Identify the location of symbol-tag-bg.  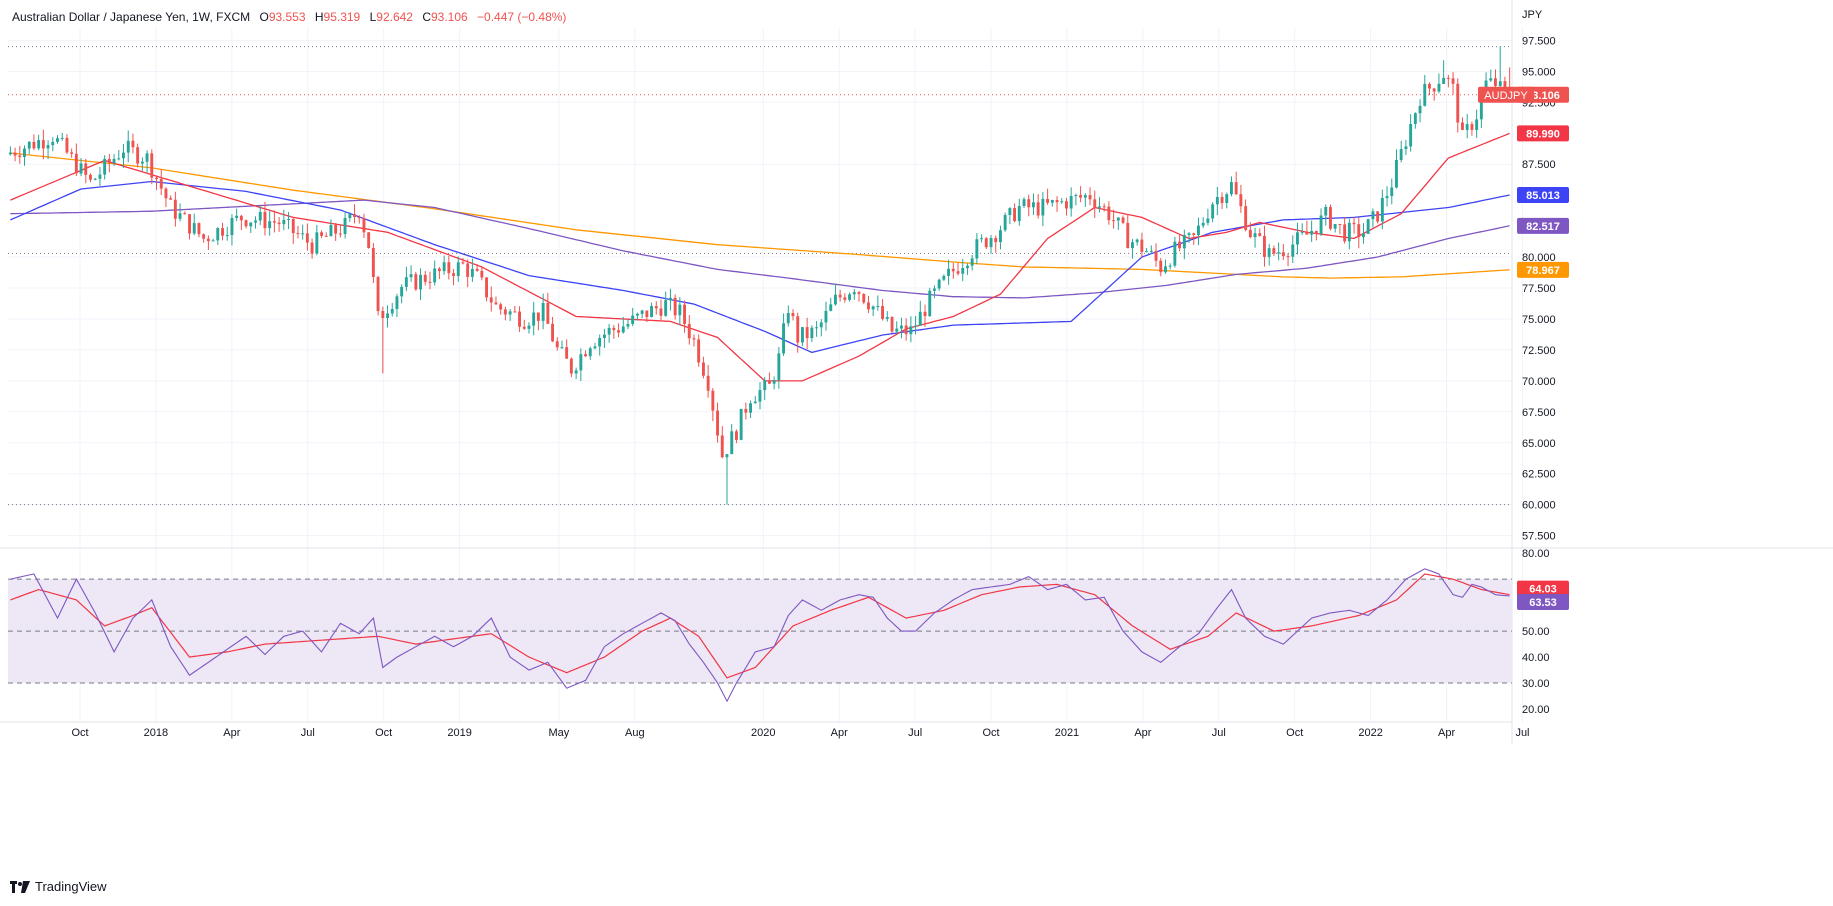
(1506, 94).